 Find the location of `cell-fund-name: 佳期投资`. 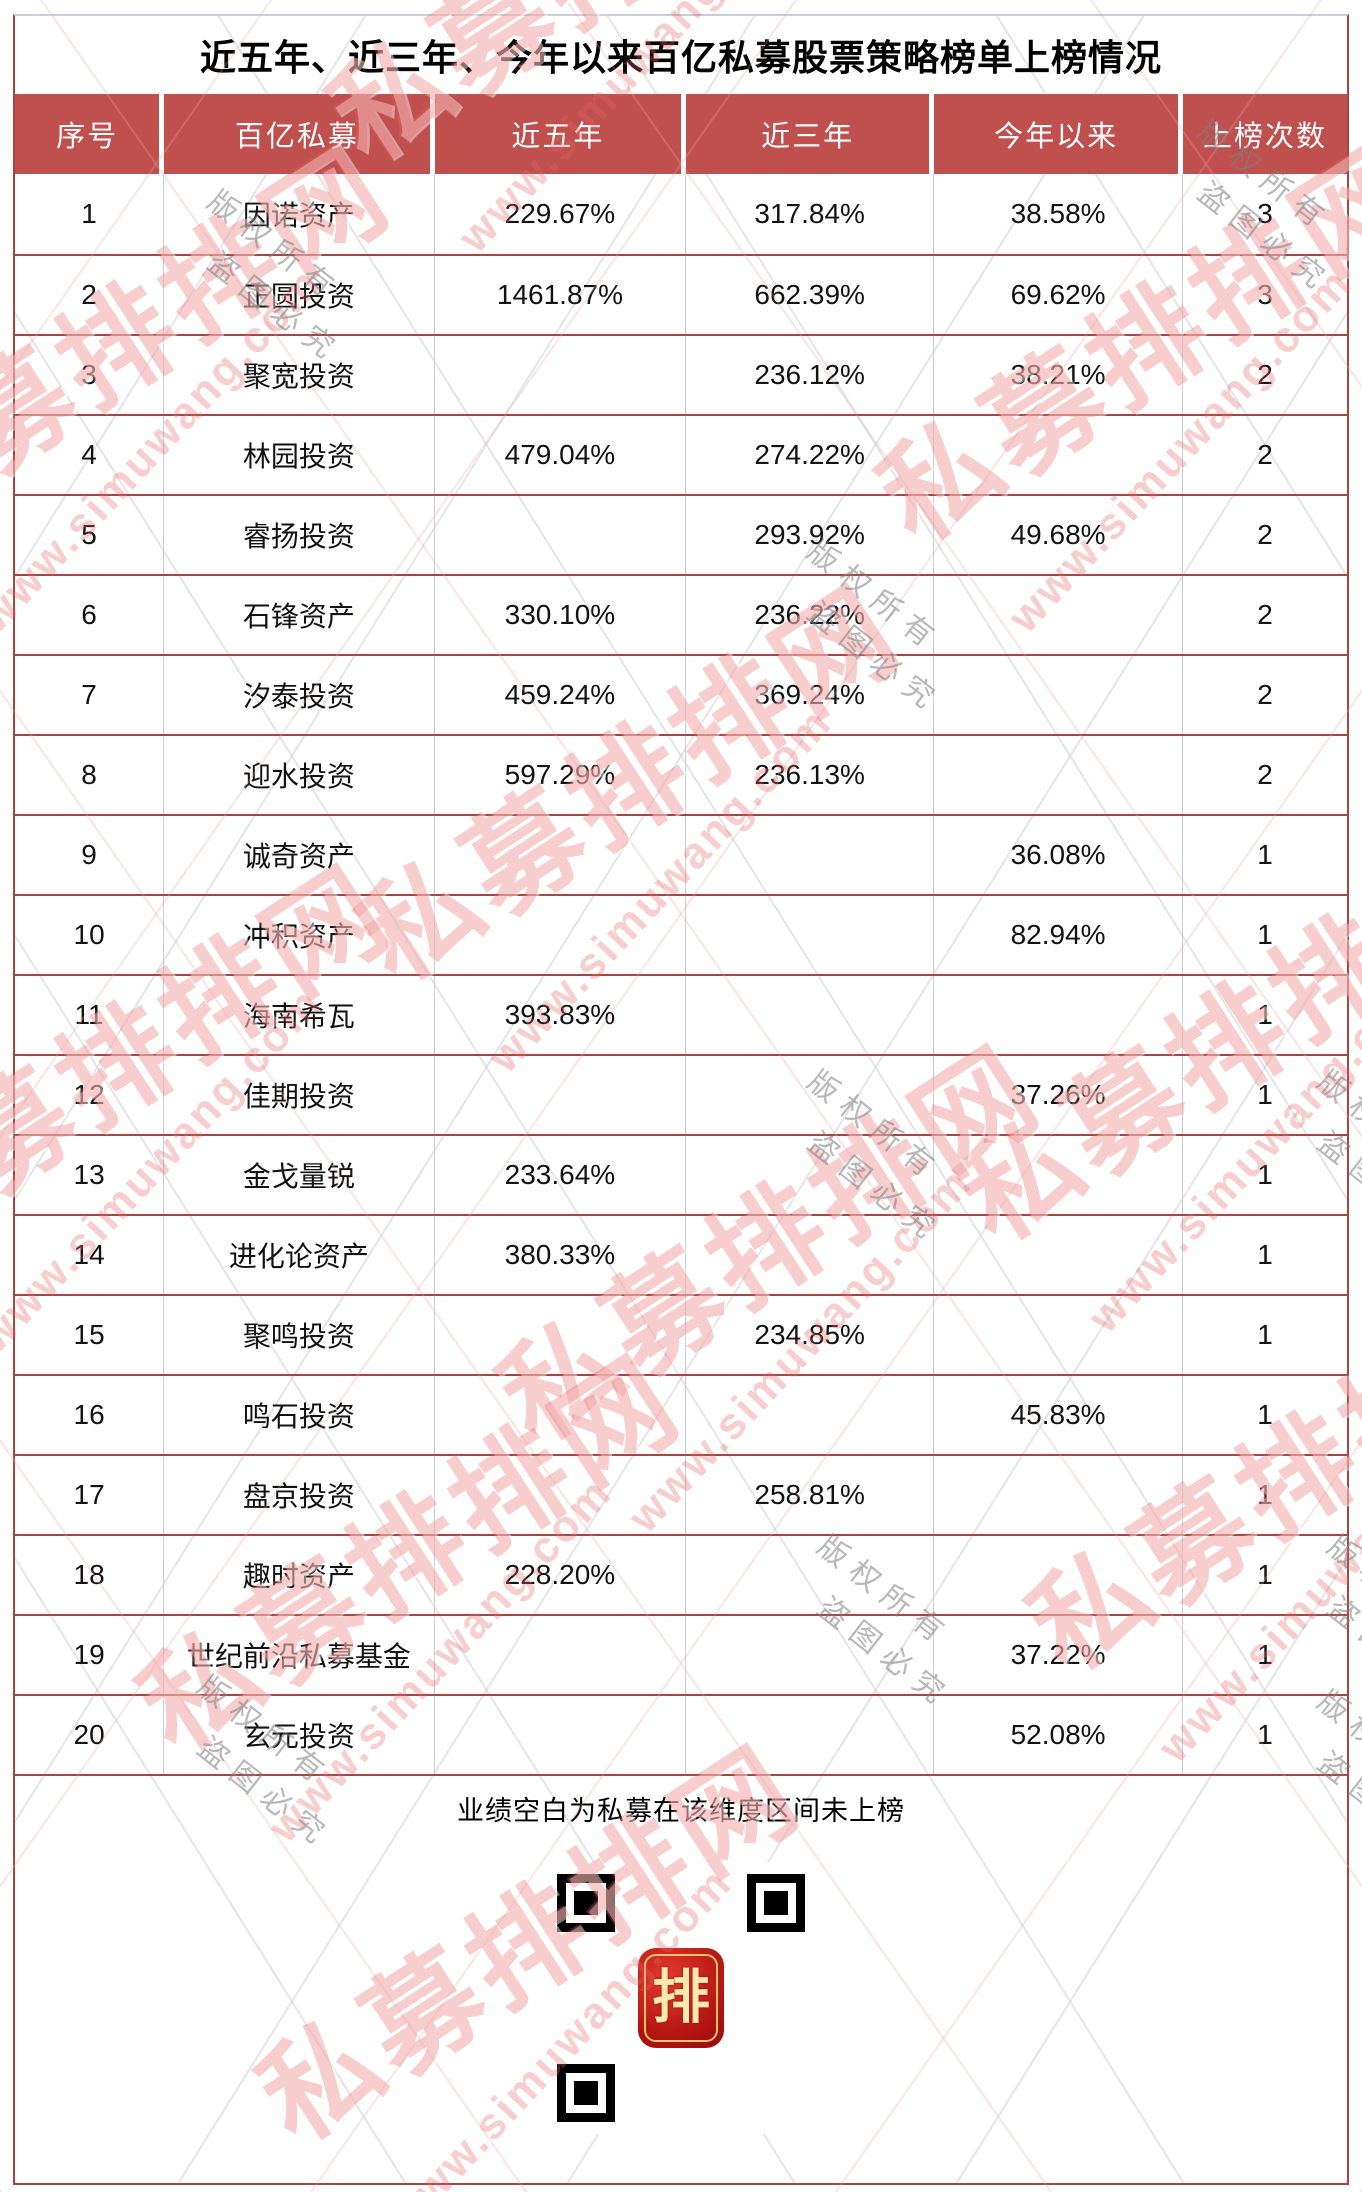

cell-fund-name: 佳期投资 is located at coordinates (299, 1095).